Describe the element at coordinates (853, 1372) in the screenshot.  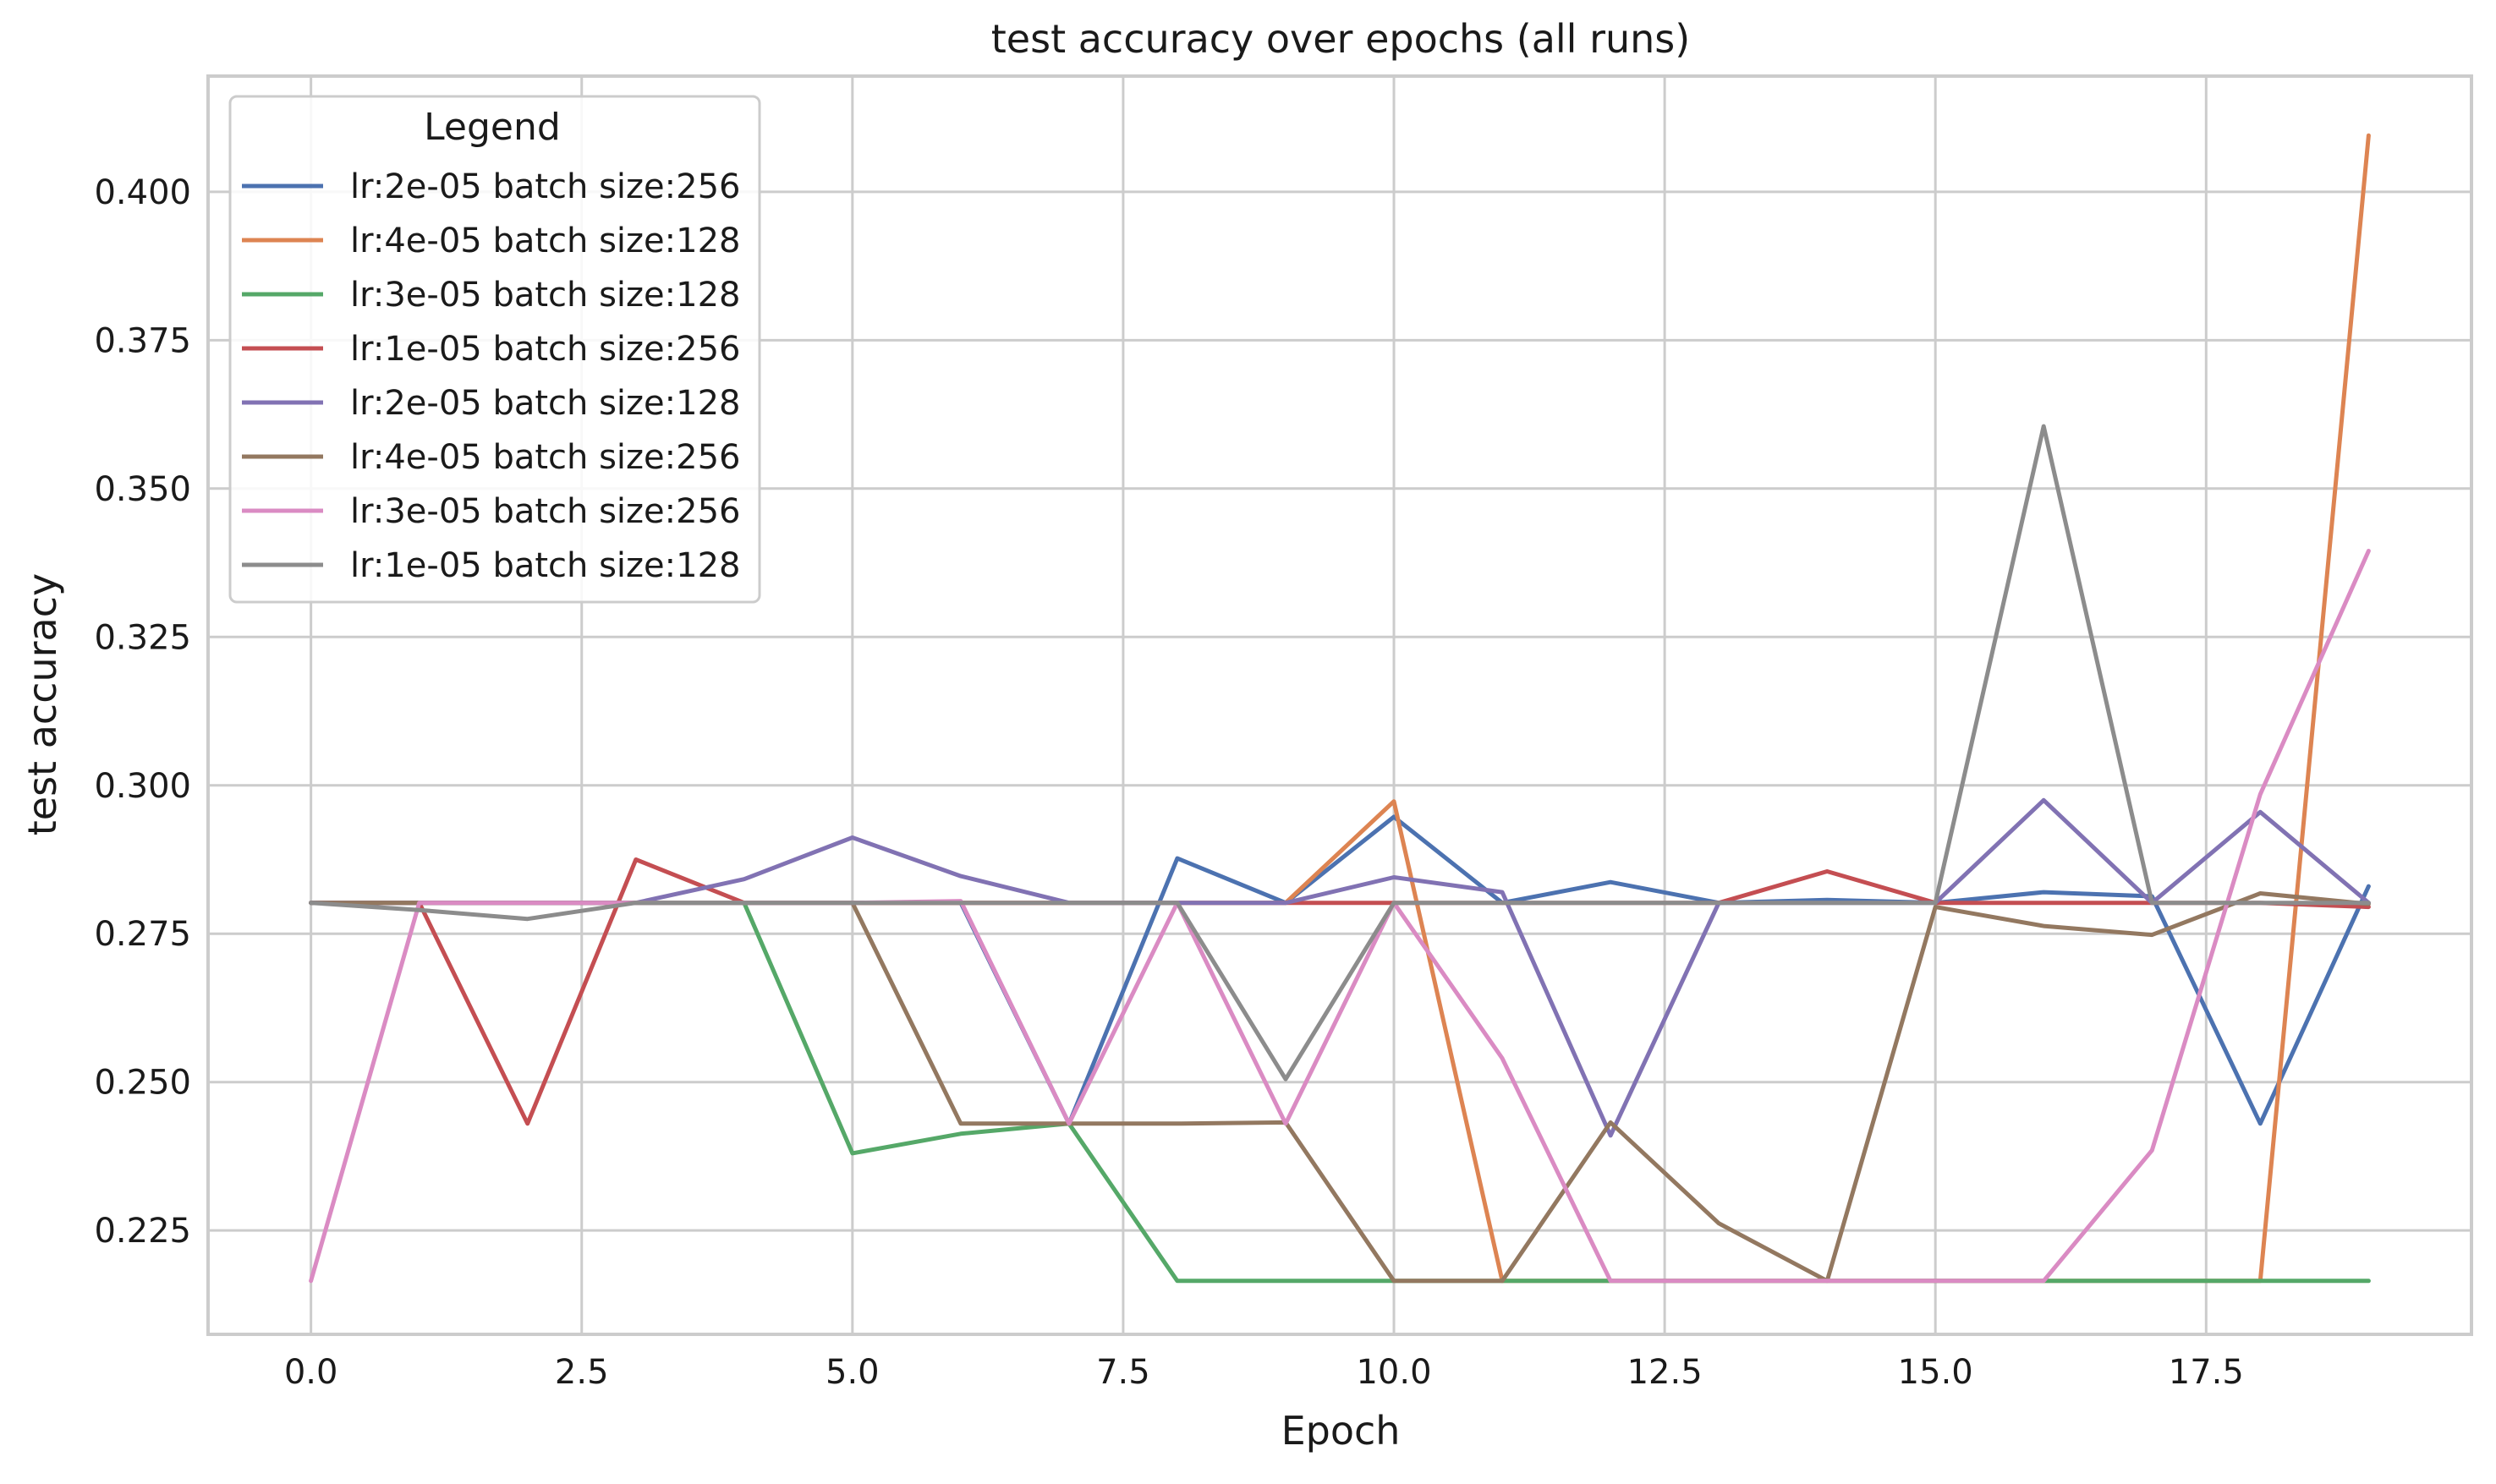
I see `x-tick-label: 5.0` at that location.